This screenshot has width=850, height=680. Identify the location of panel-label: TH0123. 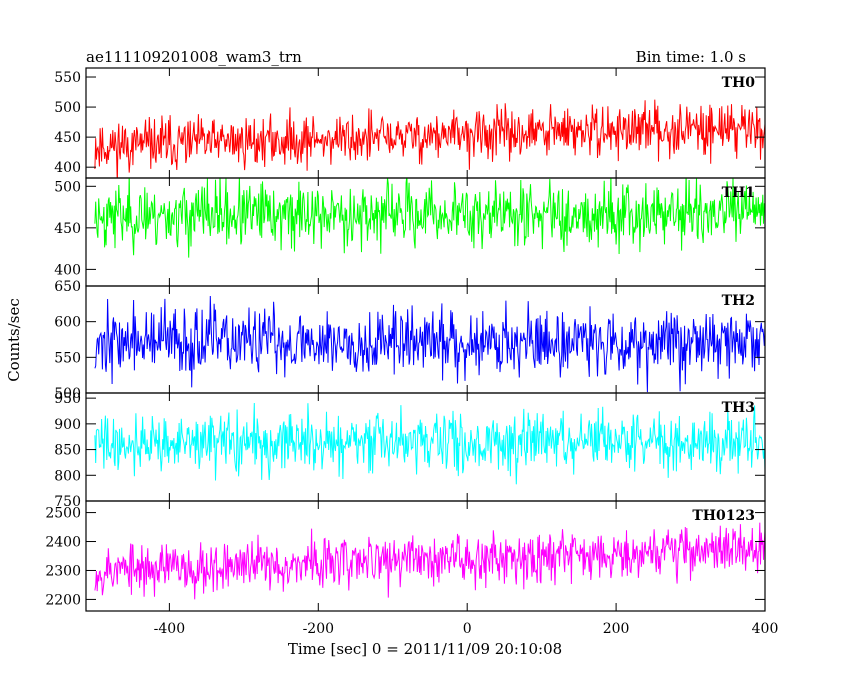
(723, 516).